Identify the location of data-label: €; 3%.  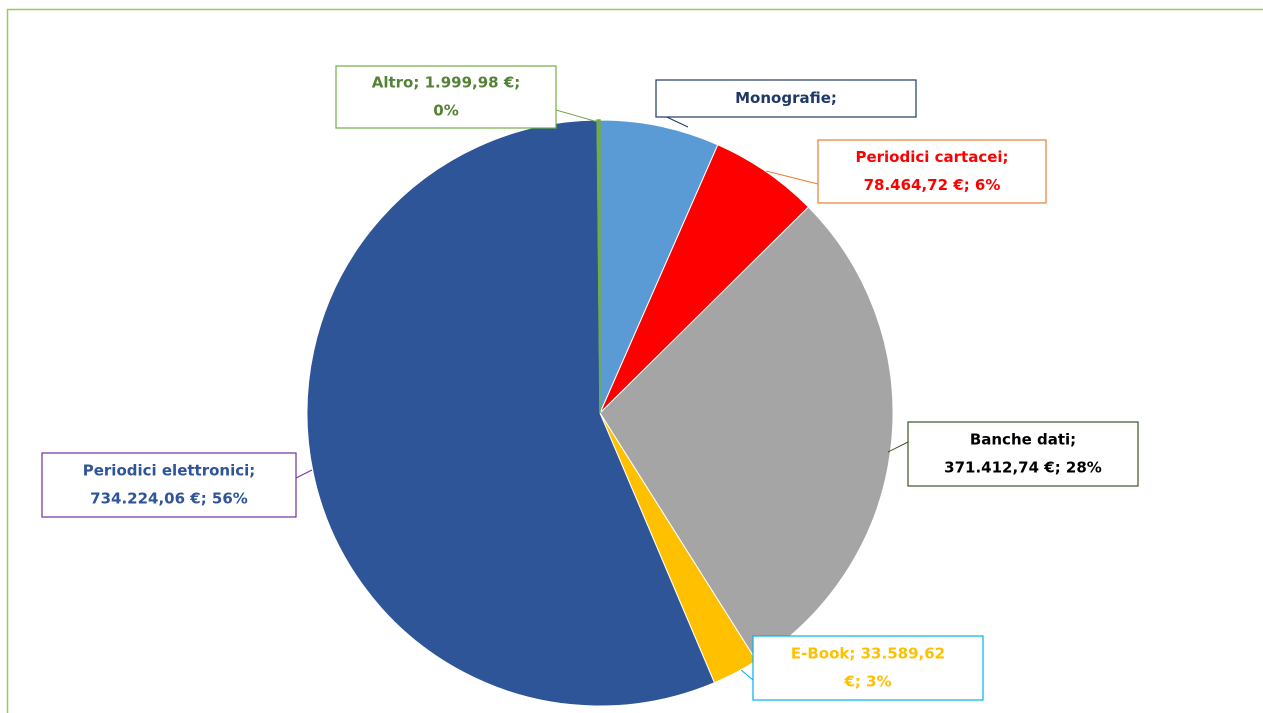
(867, 682).